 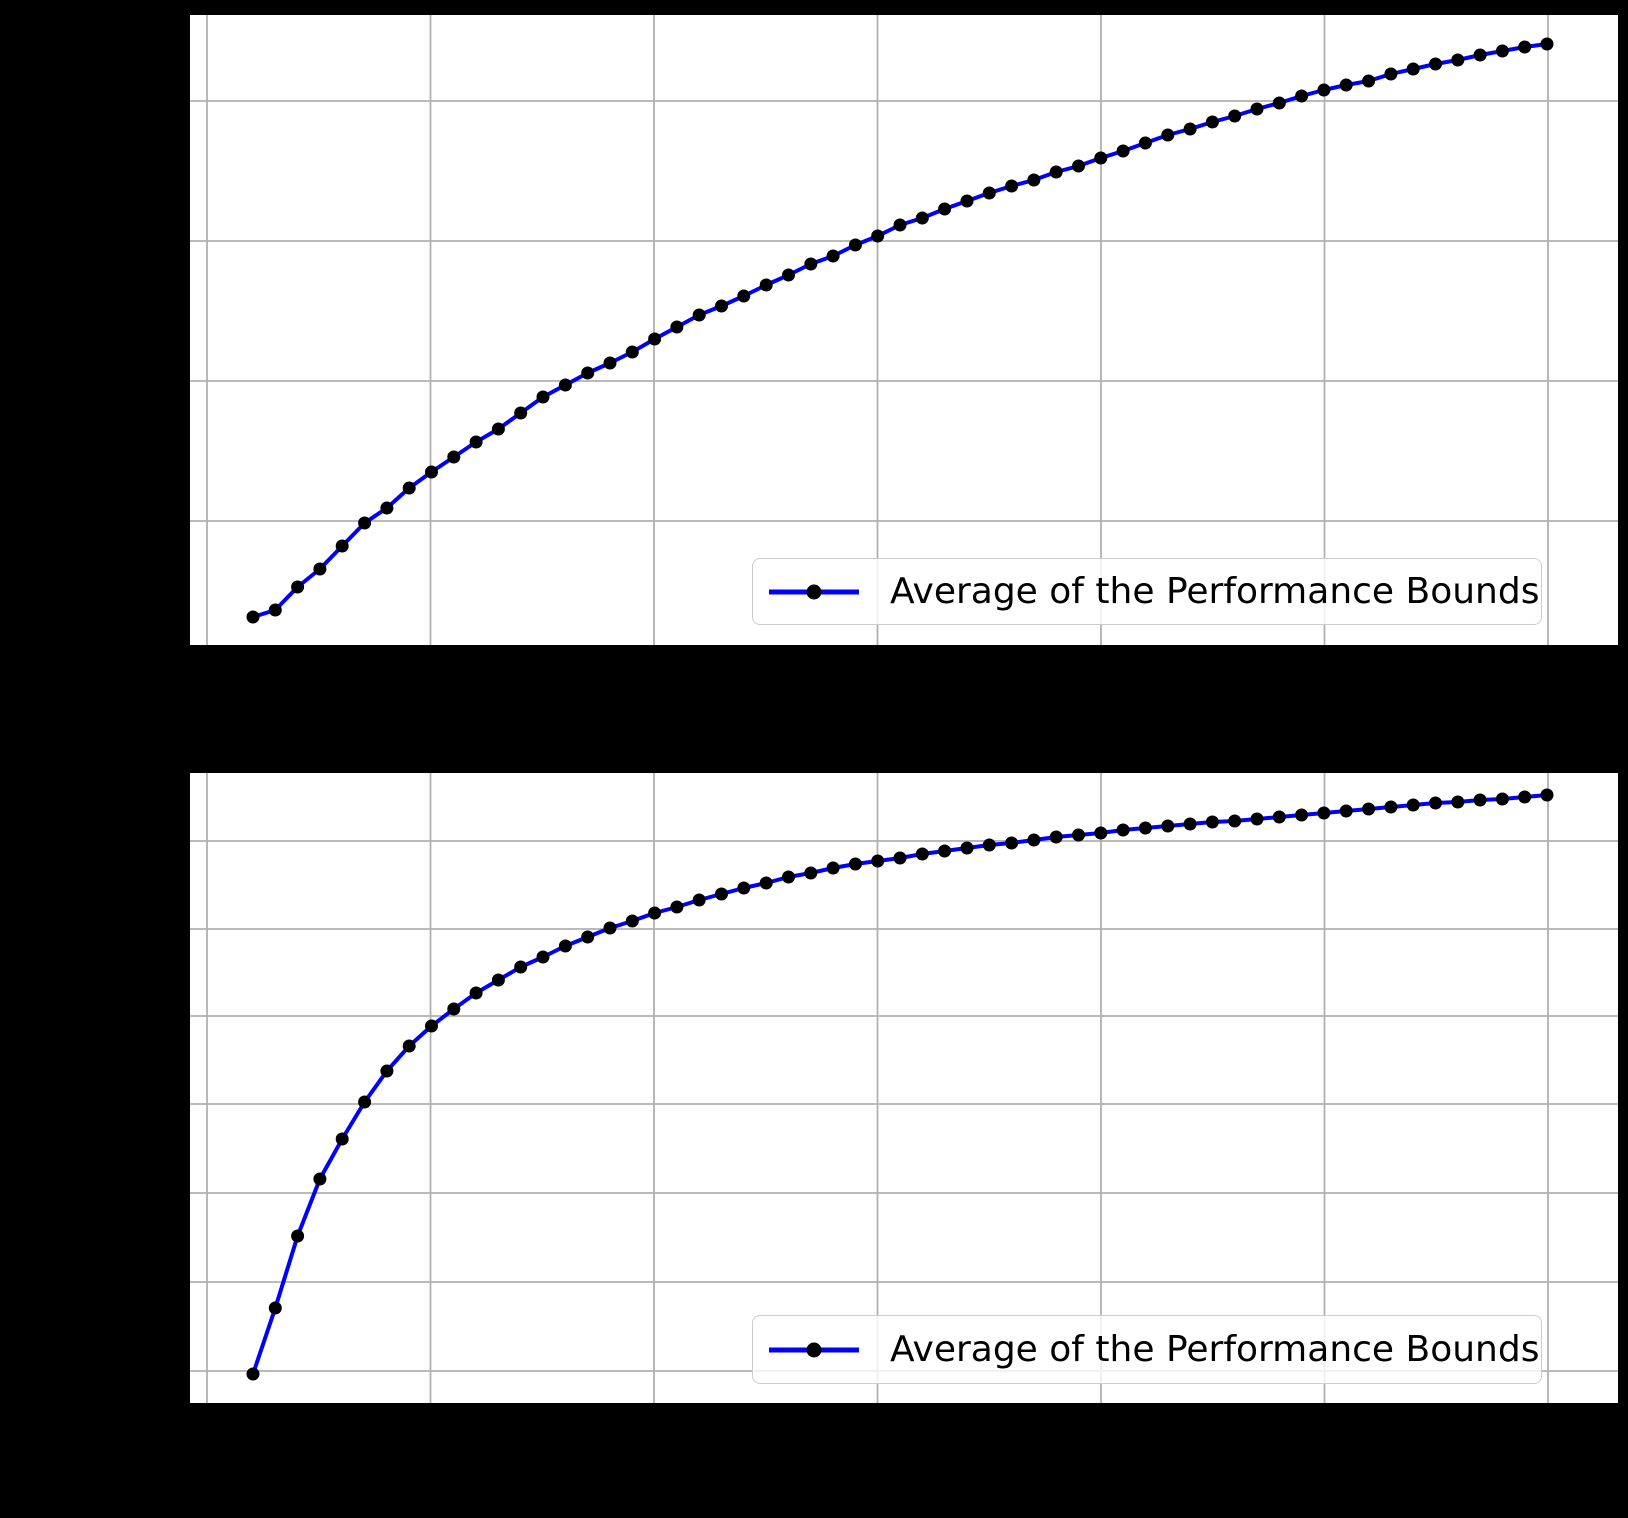 What do you see at coordinates (814, 591) in the screenshot?
I see `legend-line-sample-icon` at bounding box center [814, 591].